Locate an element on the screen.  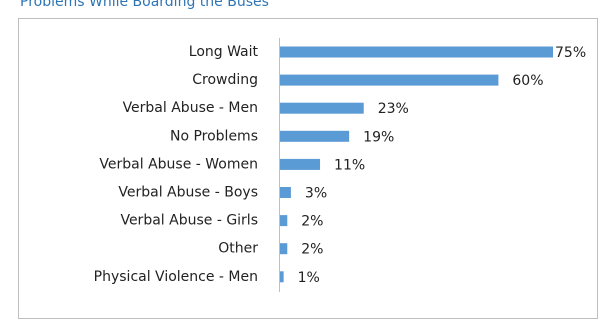
value-label: 60% is located at coordinates (527, 81).